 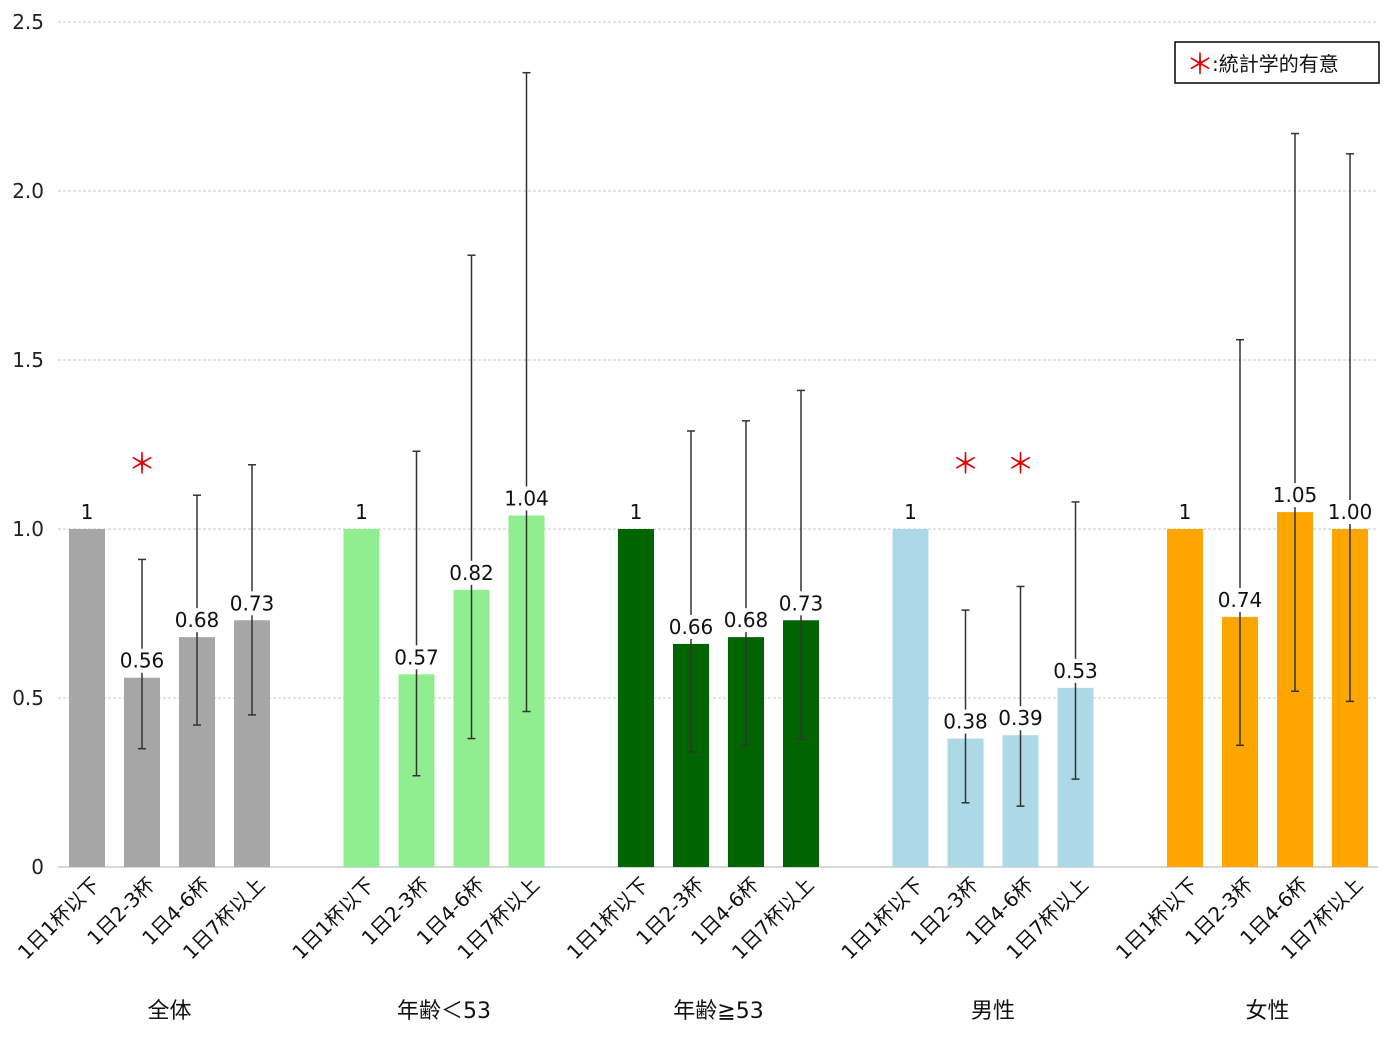 What do you see at coordinates (28, 360) in the screenshot?
I see `y-tick-label: 1.5` at bounding box center [28, 360].